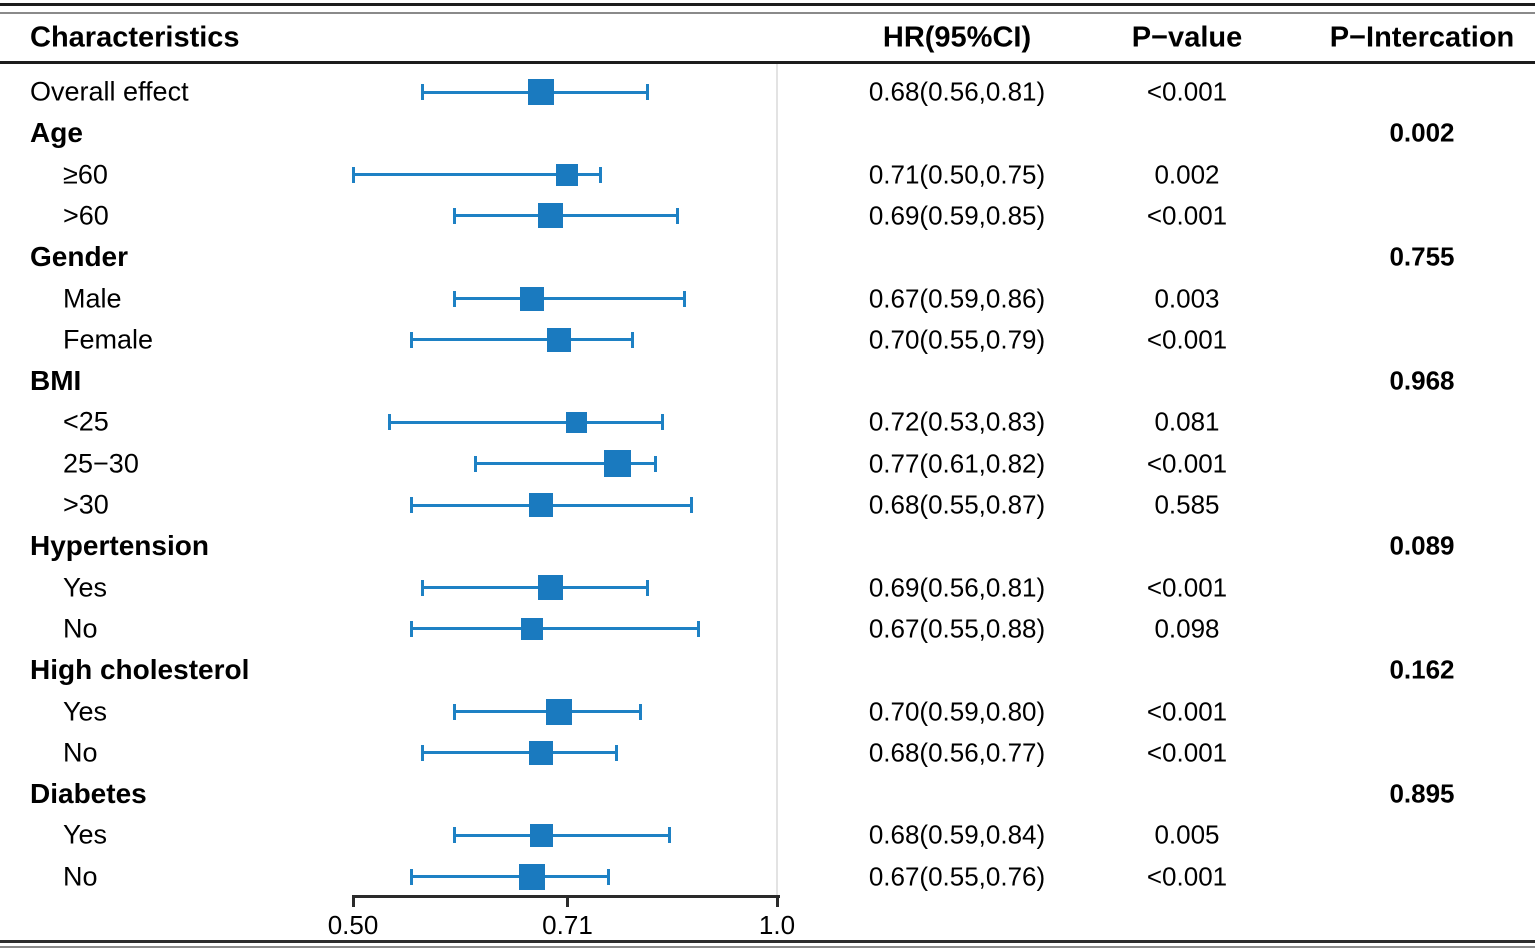 This screenshot has height=952, width=1535. Describe the element at coordinates (957, 91) in the screenshot. I see `hr-ci-value: 0.68(0.56,0.81)` at that location.